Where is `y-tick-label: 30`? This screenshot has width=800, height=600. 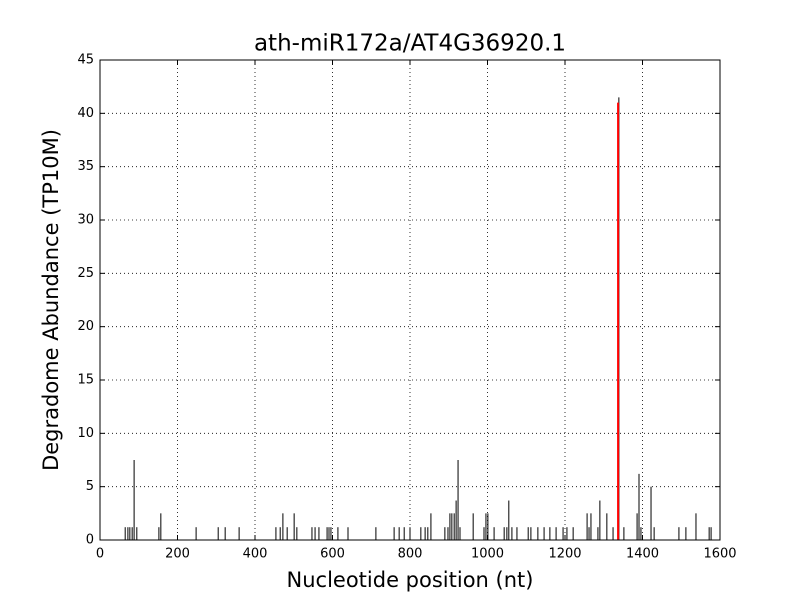
y-tick-label: 30 is located at coordinates (85, 220).